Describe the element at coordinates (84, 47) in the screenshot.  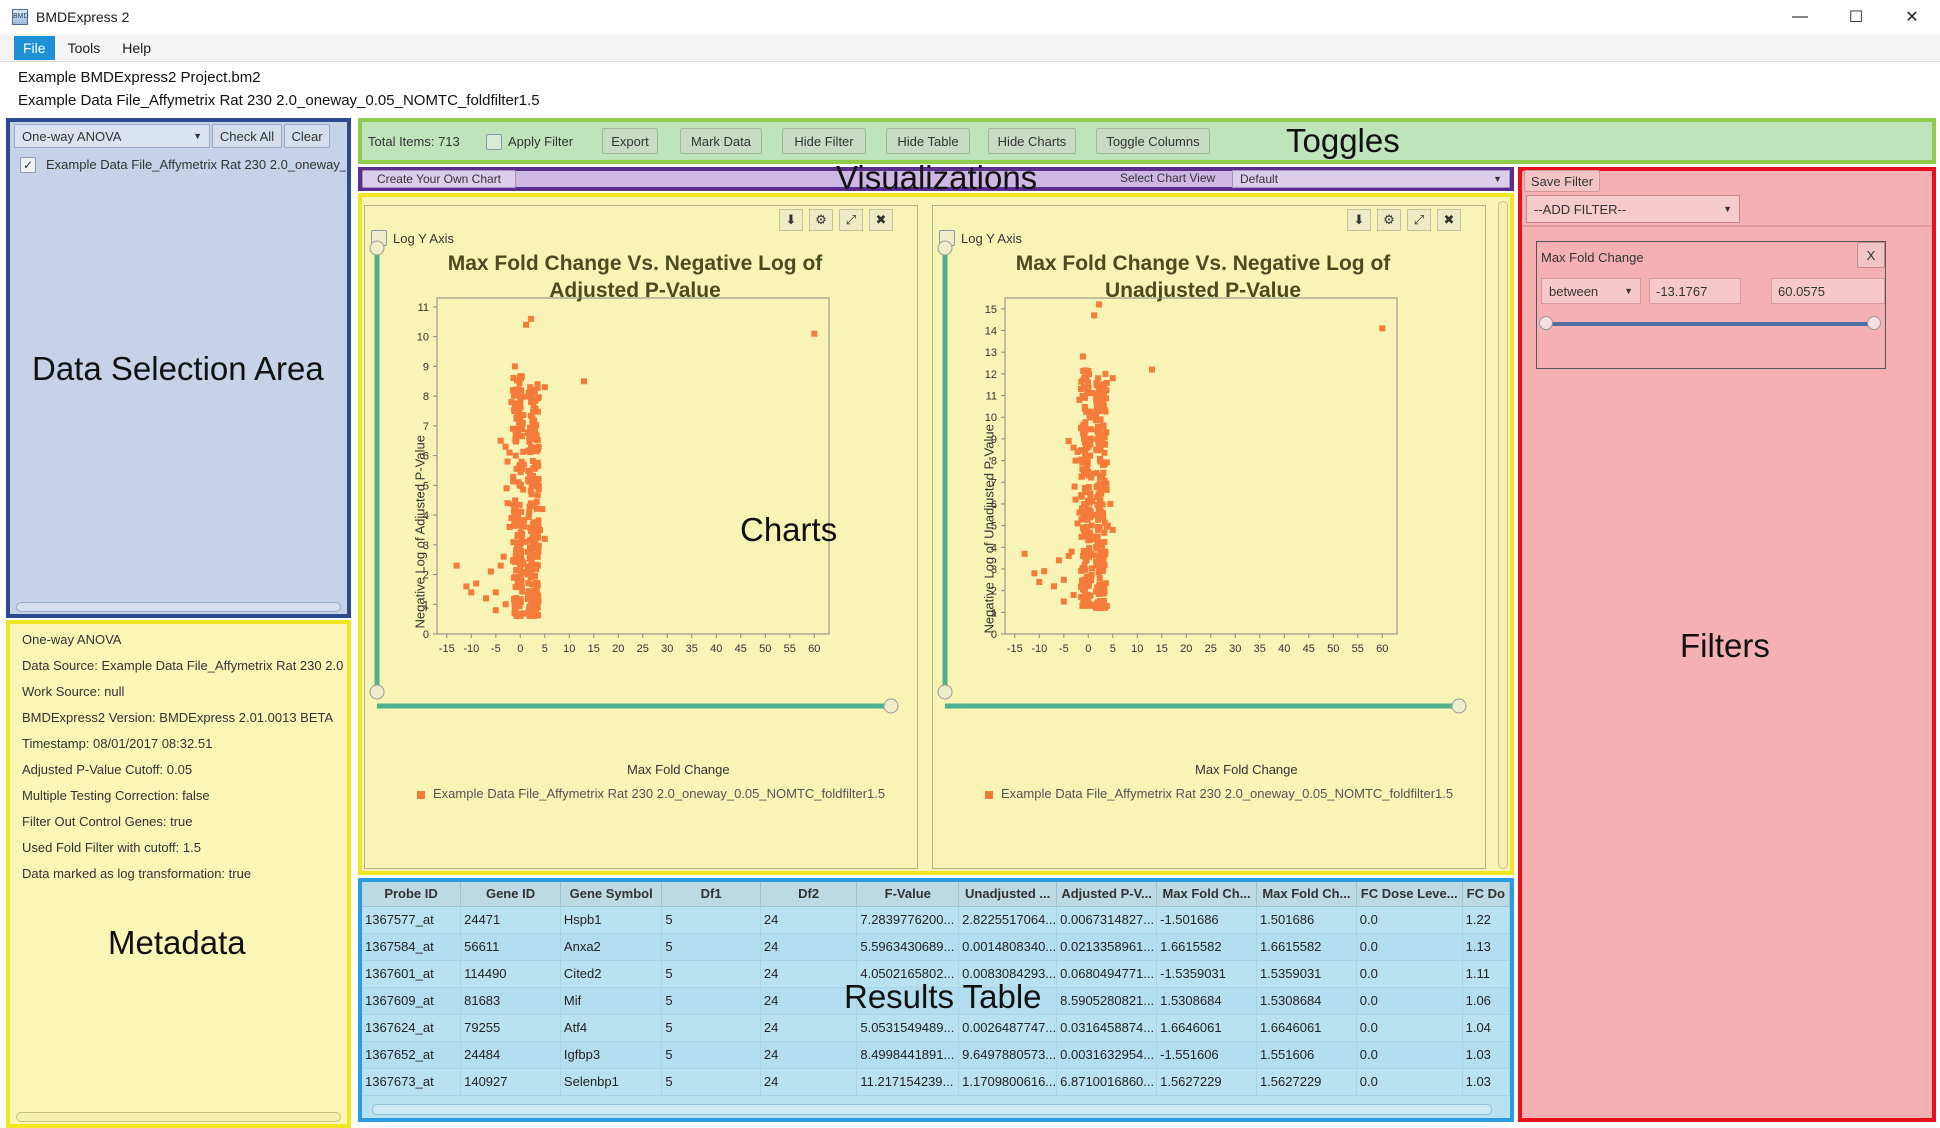
I see `menu-tools: Tools` at that location.